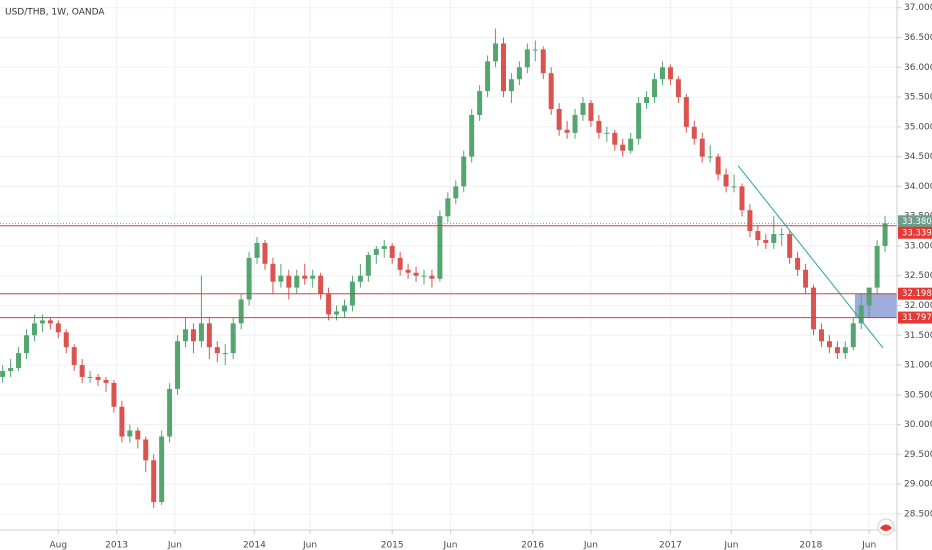 The image size is (932, 550). Describe the element at coordinates (918, 455) in the screenshot. I see `y-tick-label: 29.500` at that location.